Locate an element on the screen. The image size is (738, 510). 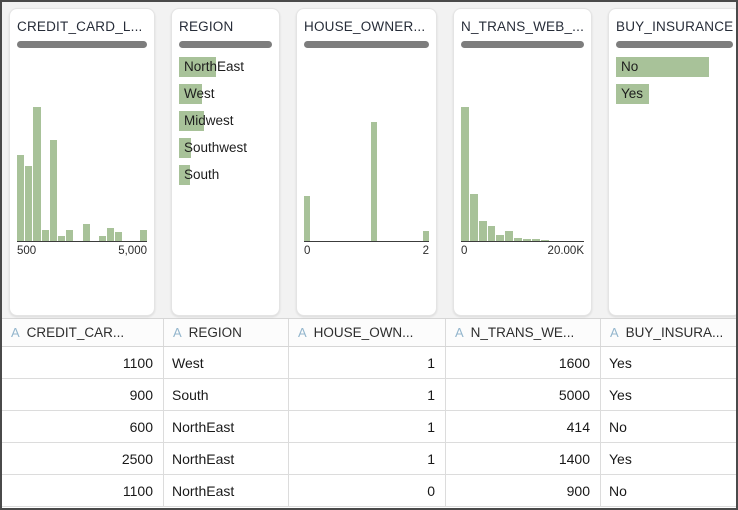
column-header-region: A REGION is located at coordinates (226, 332).